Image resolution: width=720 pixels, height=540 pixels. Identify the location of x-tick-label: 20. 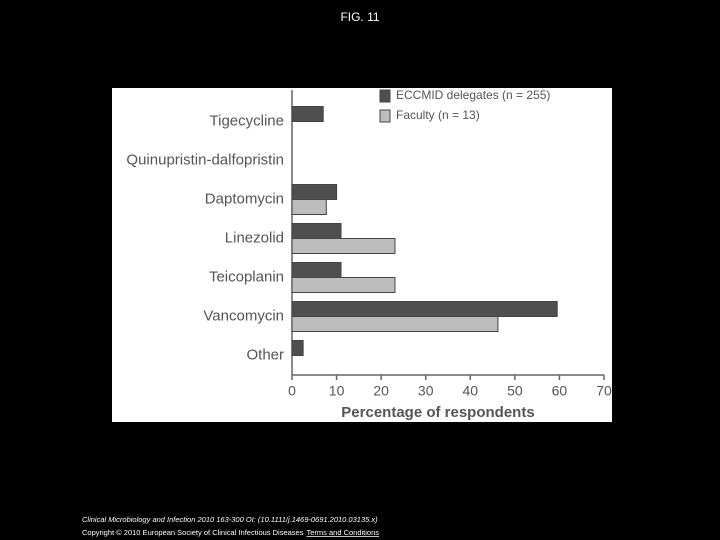
(381, 391).